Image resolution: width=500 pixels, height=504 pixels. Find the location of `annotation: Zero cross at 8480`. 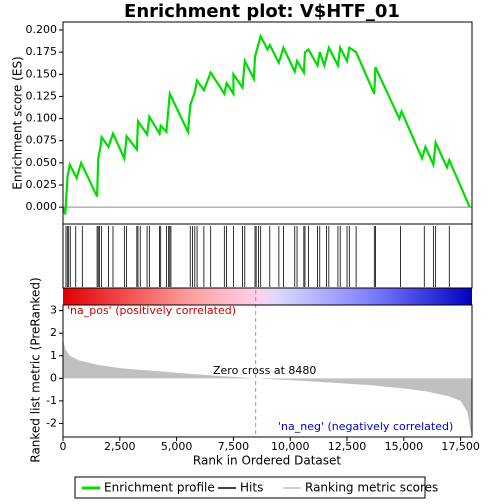

annotation: Zero cross at 8480 is located at coordinates (264, 370).